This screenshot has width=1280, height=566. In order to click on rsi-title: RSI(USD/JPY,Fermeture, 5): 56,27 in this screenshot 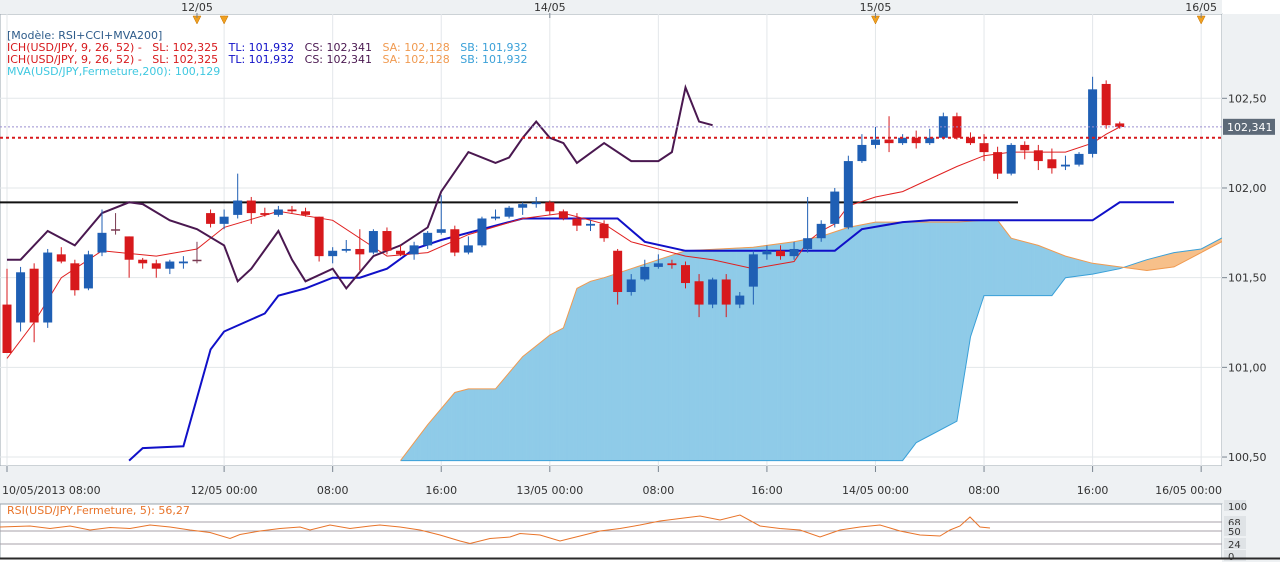, I will do `click(98, 510)`.